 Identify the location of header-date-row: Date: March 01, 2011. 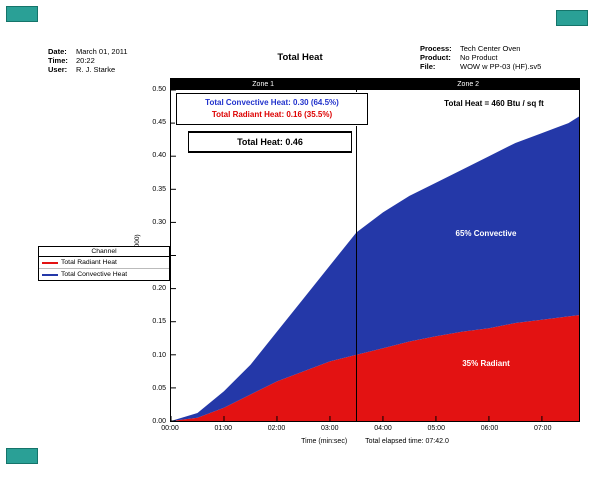
(88, 51).